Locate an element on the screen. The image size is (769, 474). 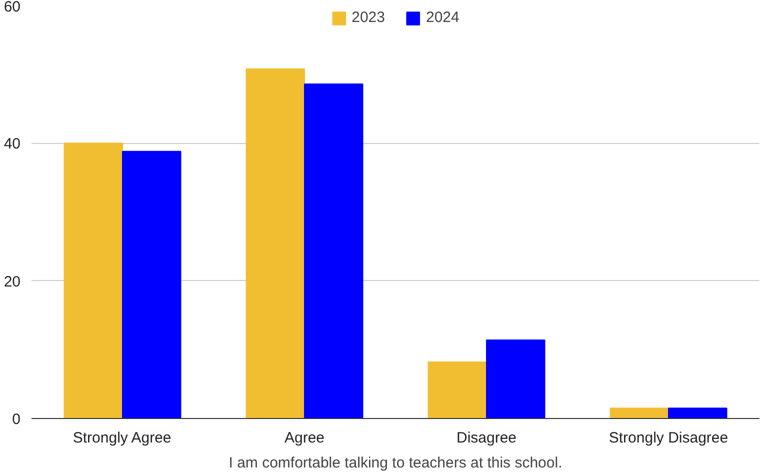
legend-label: 2023 is located at coordinates (368, 17).